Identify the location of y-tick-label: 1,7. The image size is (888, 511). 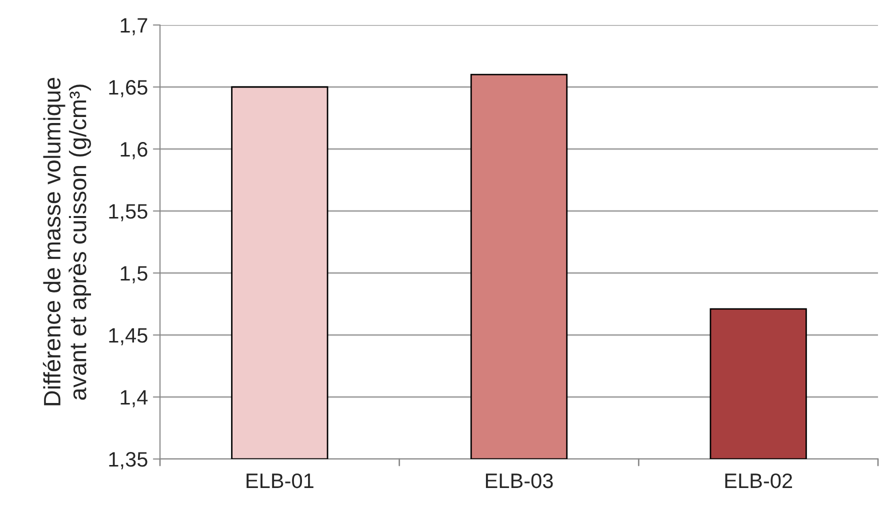
(134, 27).